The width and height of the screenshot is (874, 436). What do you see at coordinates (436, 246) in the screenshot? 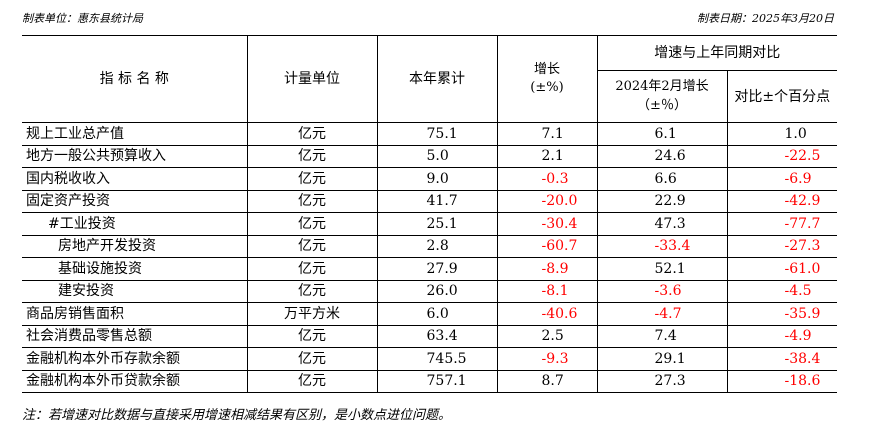
I see `row-ytd: 2.8` at bounding box center [436, 246].